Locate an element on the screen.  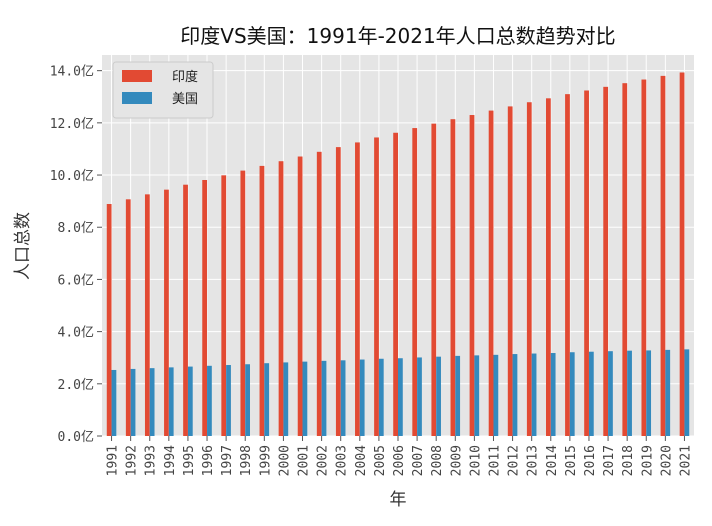
y-tick-label: 14.0亿 is located at coordinates (72, 72).